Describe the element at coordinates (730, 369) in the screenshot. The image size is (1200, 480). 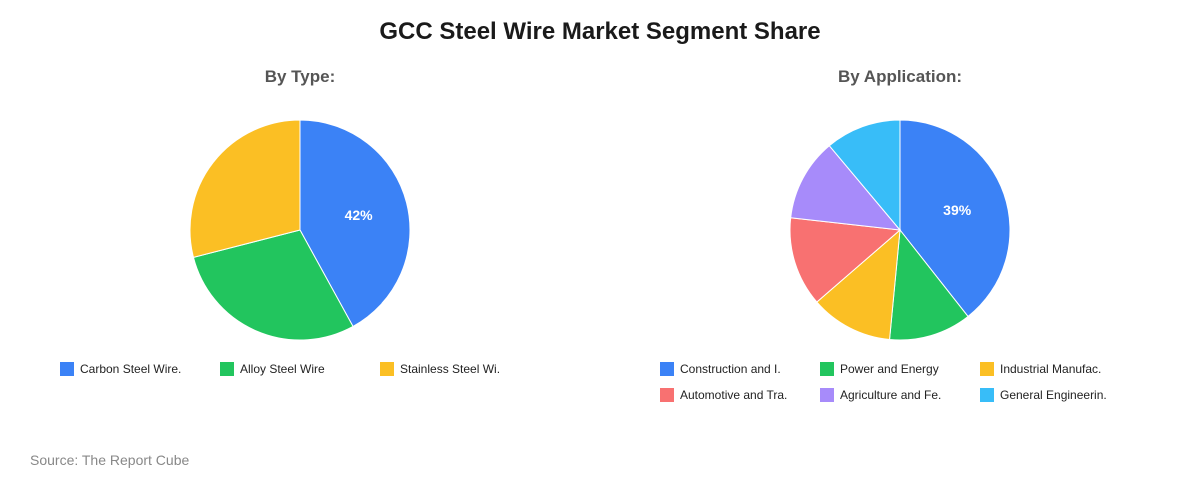
I see `application-legend-label: Construction and I.` at that location.